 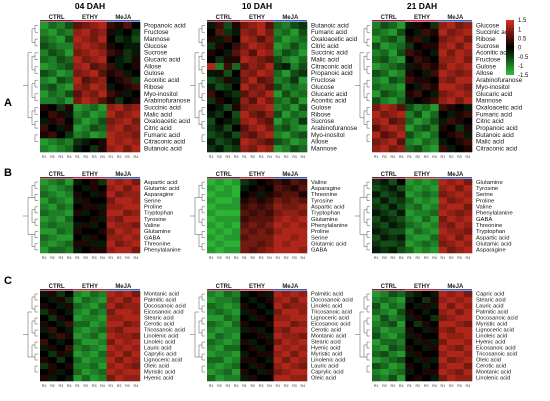 What do you see at coordinates (57, 287) in the screenshot?
I see `group-label: CTRL` at bounding box center [57, 287].